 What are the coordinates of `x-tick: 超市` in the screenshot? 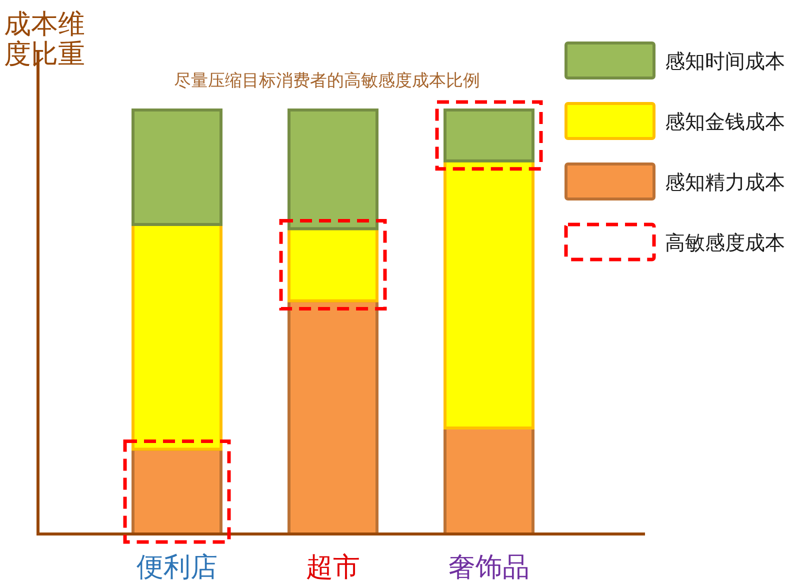 It's located at (333, 567).